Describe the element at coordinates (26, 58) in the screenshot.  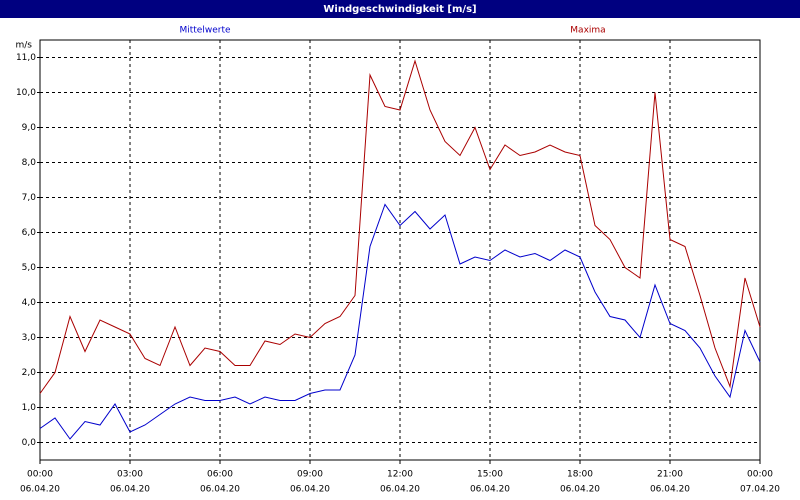
I see `y-tick-label: 11,0` at that location.